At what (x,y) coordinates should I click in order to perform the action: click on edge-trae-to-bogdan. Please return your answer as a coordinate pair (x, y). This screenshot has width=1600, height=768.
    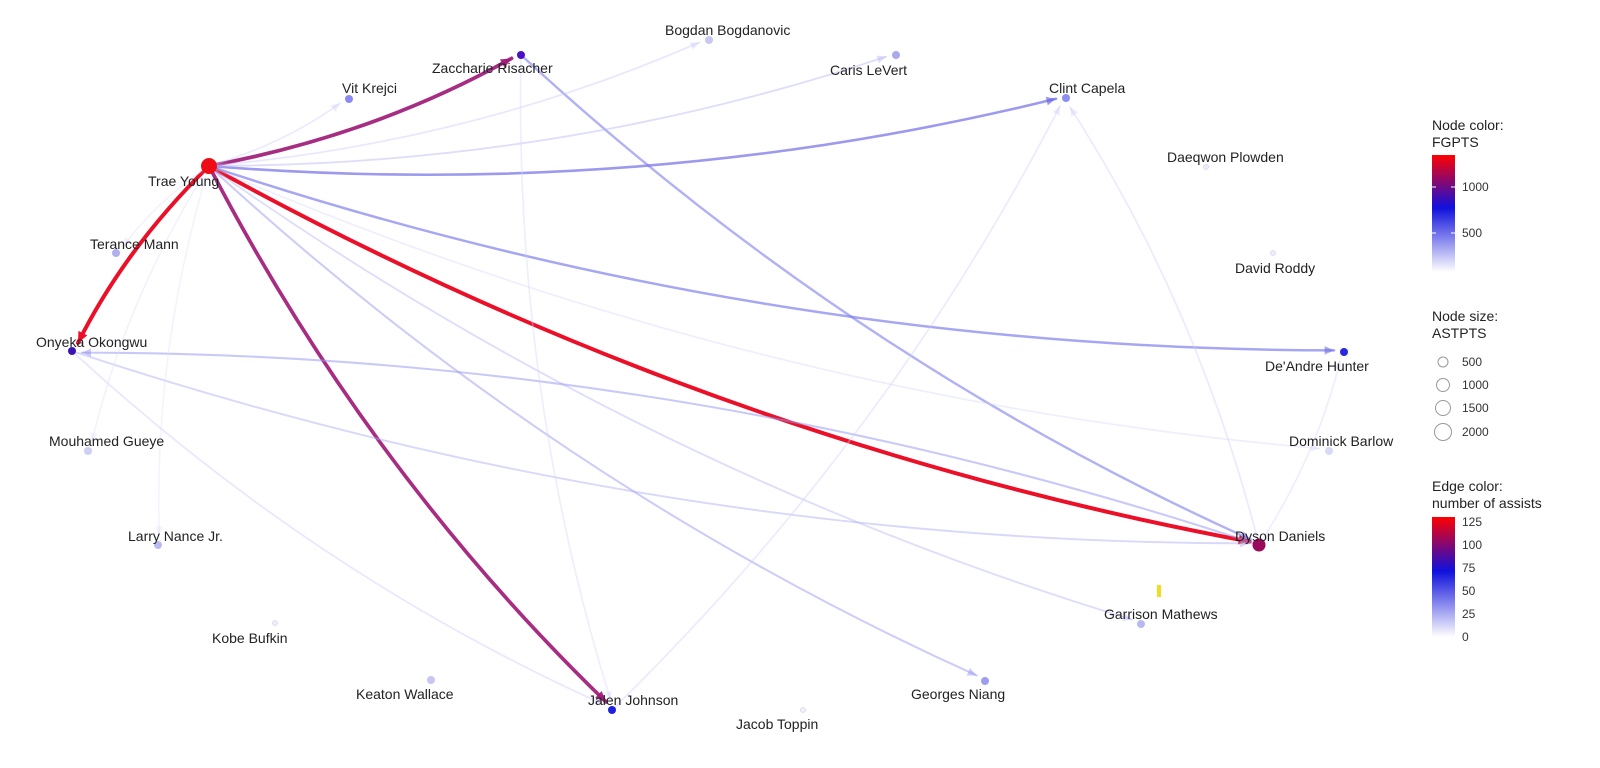
    Looking at the image, I should click on (454, 104).